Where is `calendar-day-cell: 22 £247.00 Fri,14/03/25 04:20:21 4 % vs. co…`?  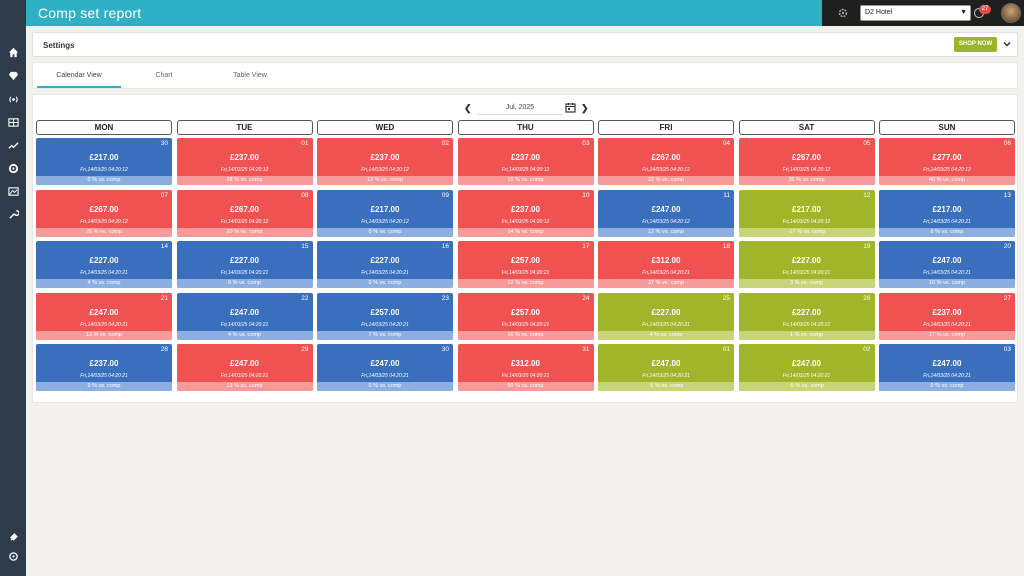
calendar-day-cell: 22 £247.00 Fri,14/03/25 04:20:21 4 % vs. co… is located at coordinates (244, 316).